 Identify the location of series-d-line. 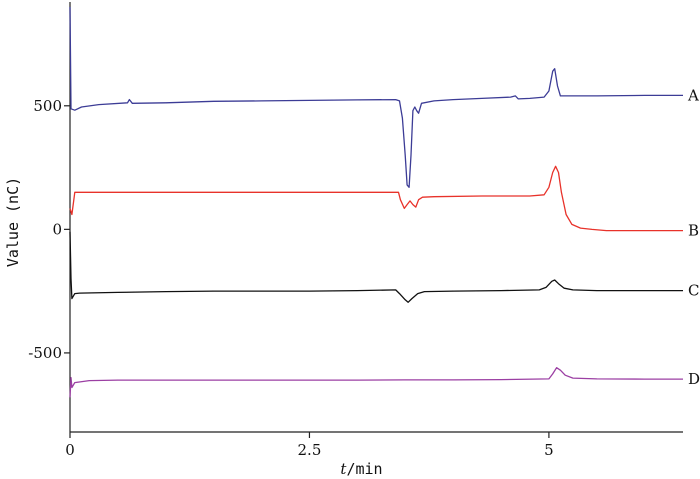
(376, 382).